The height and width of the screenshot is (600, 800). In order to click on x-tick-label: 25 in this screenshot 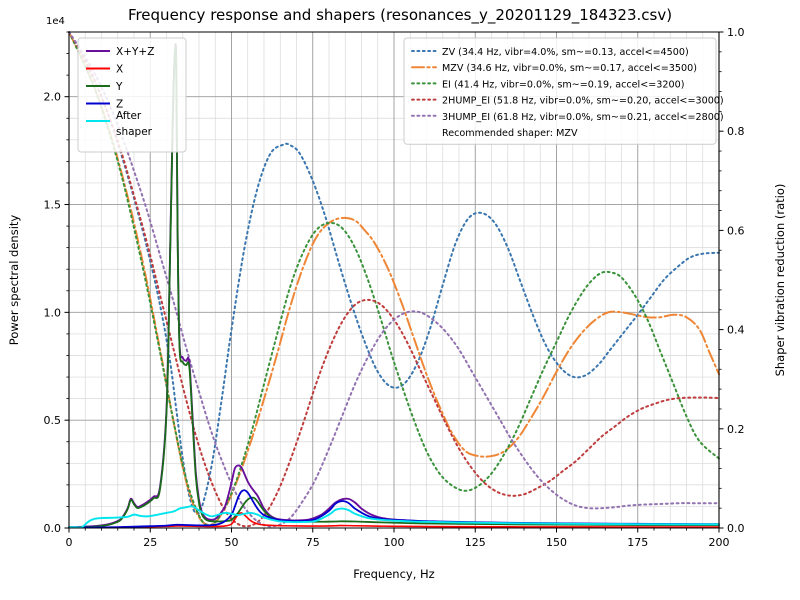, I will do `click(150, 542)`.